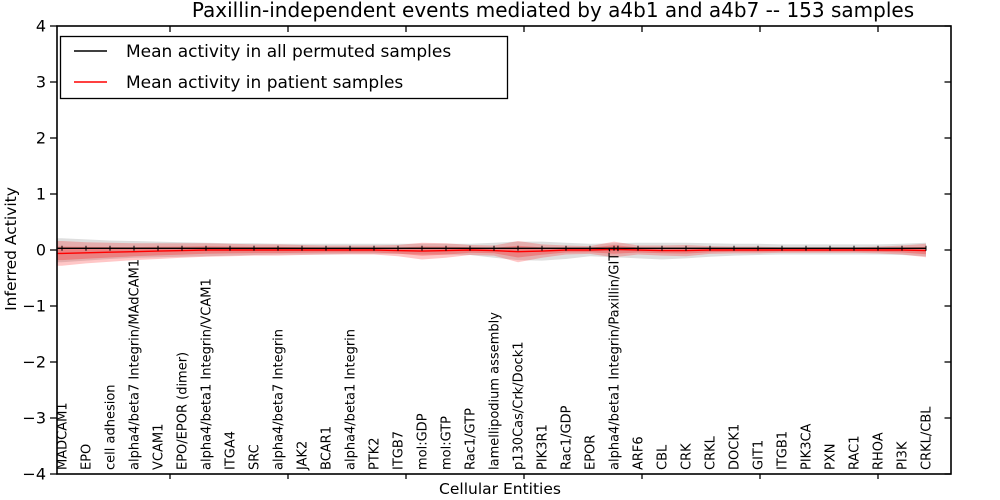  I want to click on x-tick-label: mol:GTP, so click(447, 443).